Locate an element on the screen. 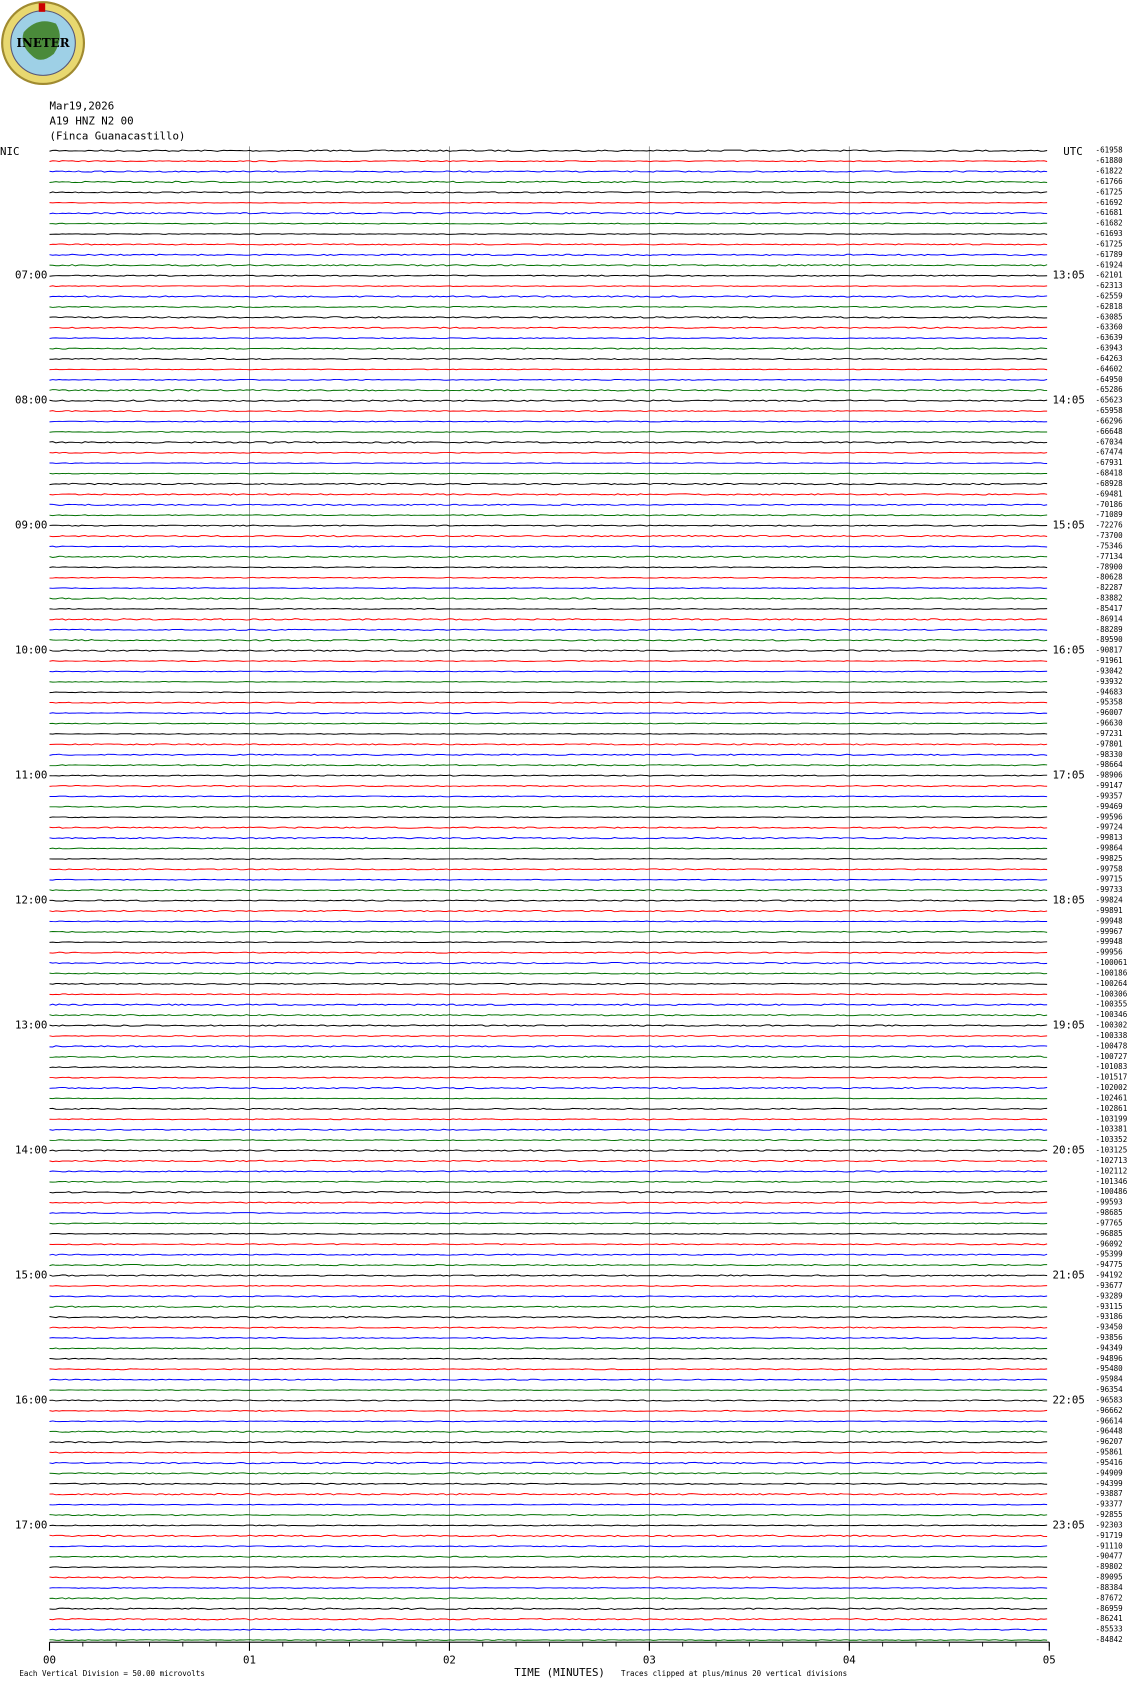 This screenshot has height=1689, width=1130. x-tick-label: 01 is located at coordinates (249, 1659).